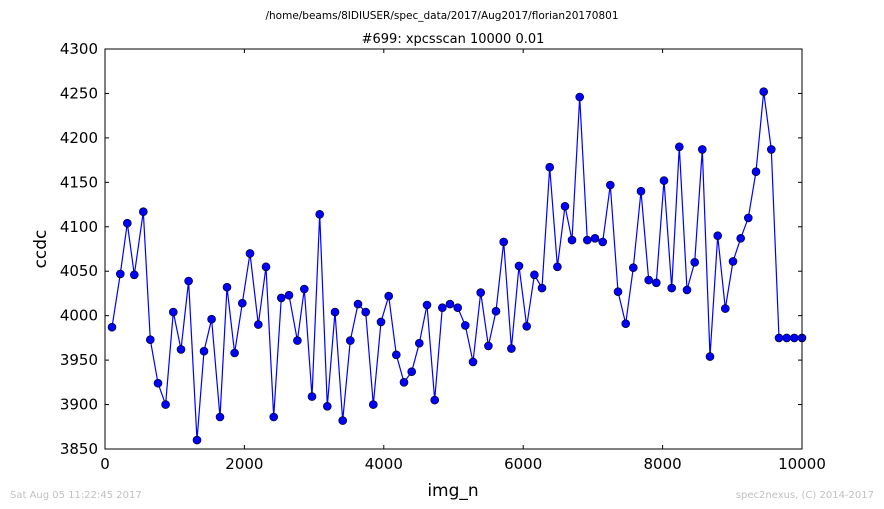  I want to click on y-tick-label: 3950, so click(79, 360).